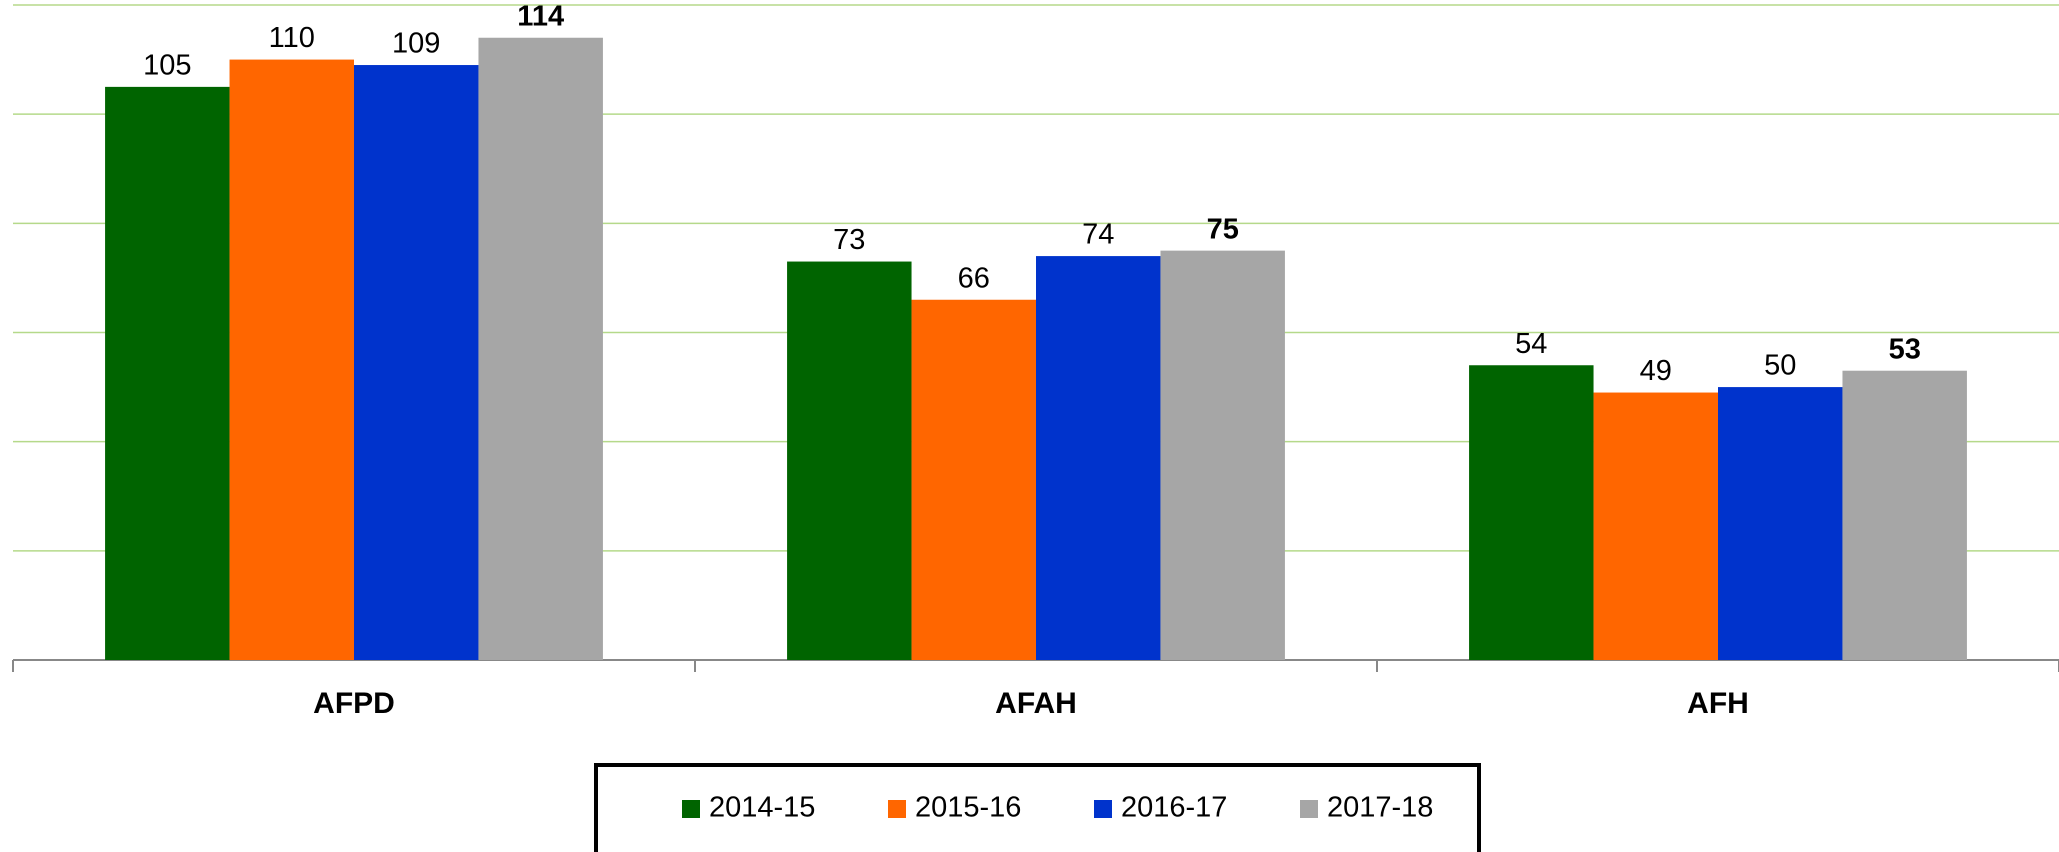 Image resolution: width=2059 pixels, height=852 pixels. I want to click on legend-label: 2015-16, so click(968, 808).